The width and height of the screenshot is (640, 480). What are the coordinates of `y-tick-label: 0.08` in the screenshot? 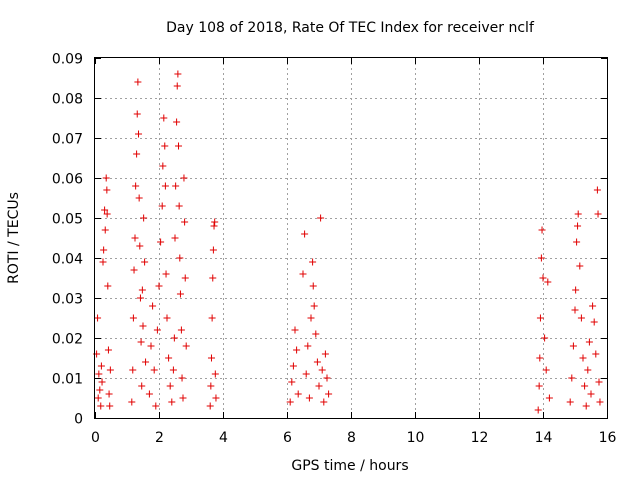 It's located at (67, 100).